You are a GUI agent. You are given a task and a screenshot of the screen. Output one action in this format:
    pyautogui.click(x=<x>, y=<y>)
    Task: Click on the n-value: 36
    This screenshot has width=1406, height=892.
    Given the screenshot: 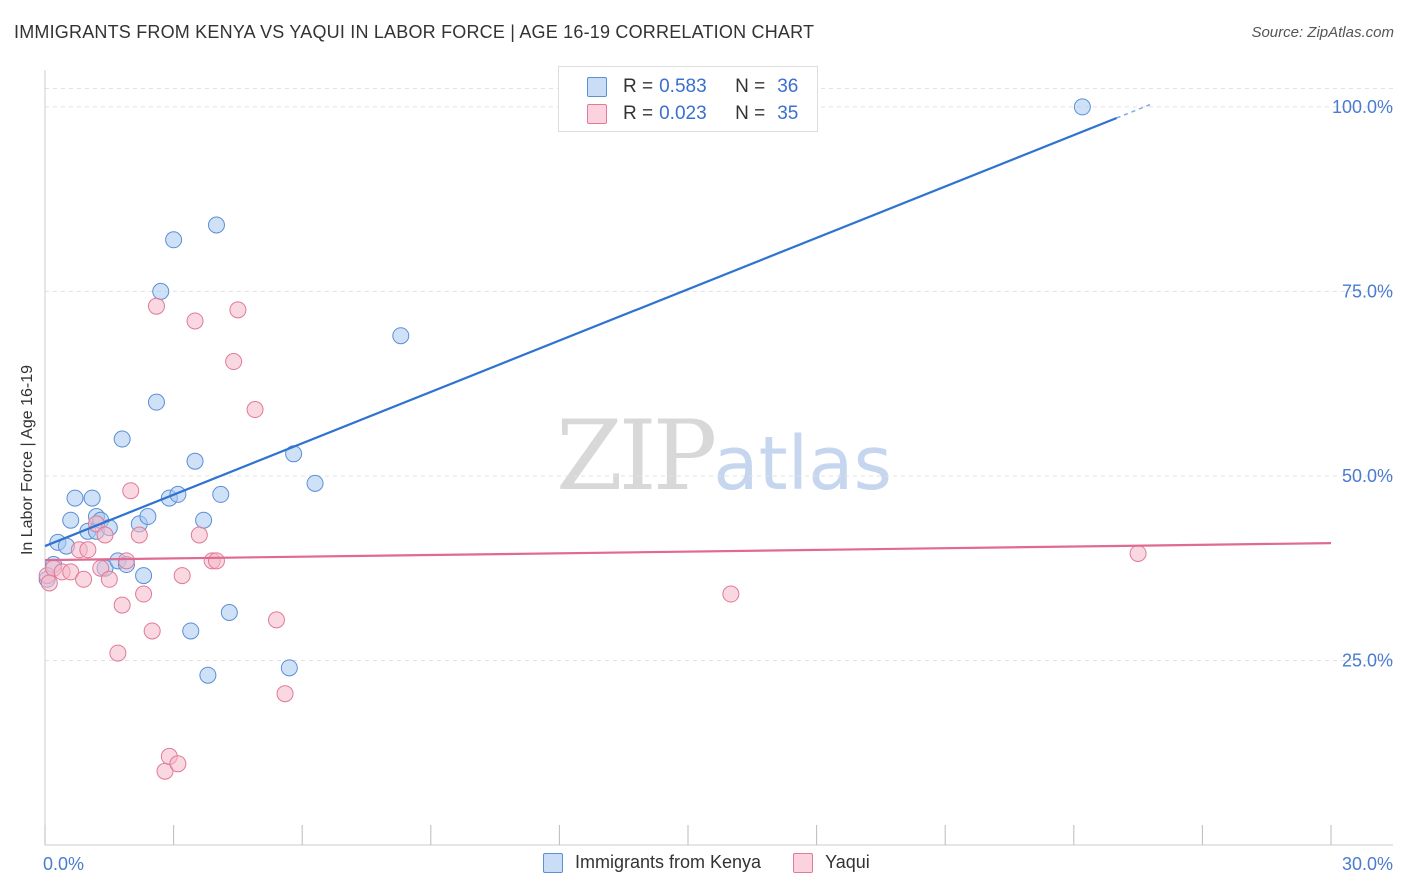 What is the action you would take?
    pyautogui.click(x=788, y=86)
    